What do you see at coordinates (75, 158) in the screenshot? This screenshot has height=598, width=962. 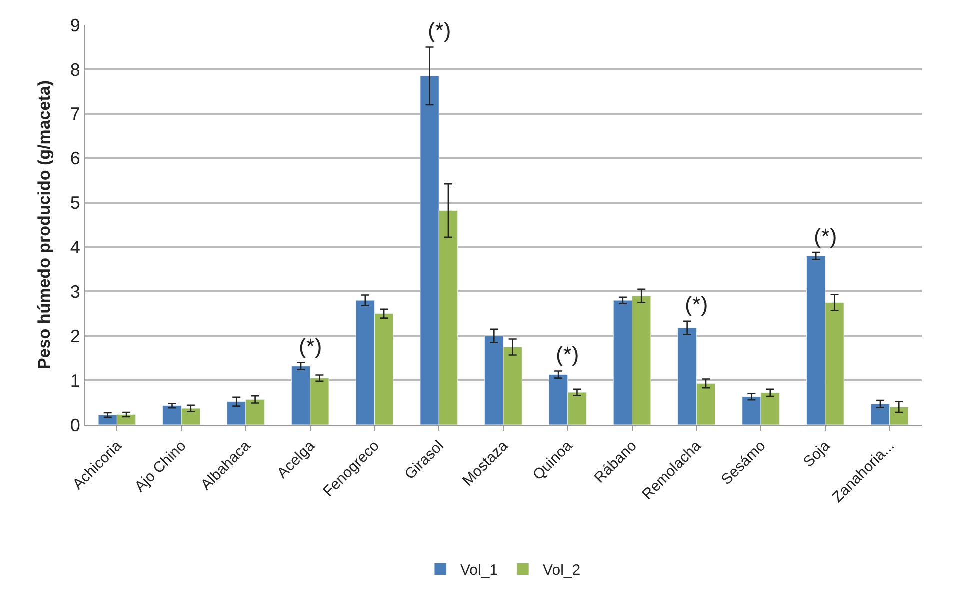 I see `y-tick-label: 6` at bounding box center [75, 158].